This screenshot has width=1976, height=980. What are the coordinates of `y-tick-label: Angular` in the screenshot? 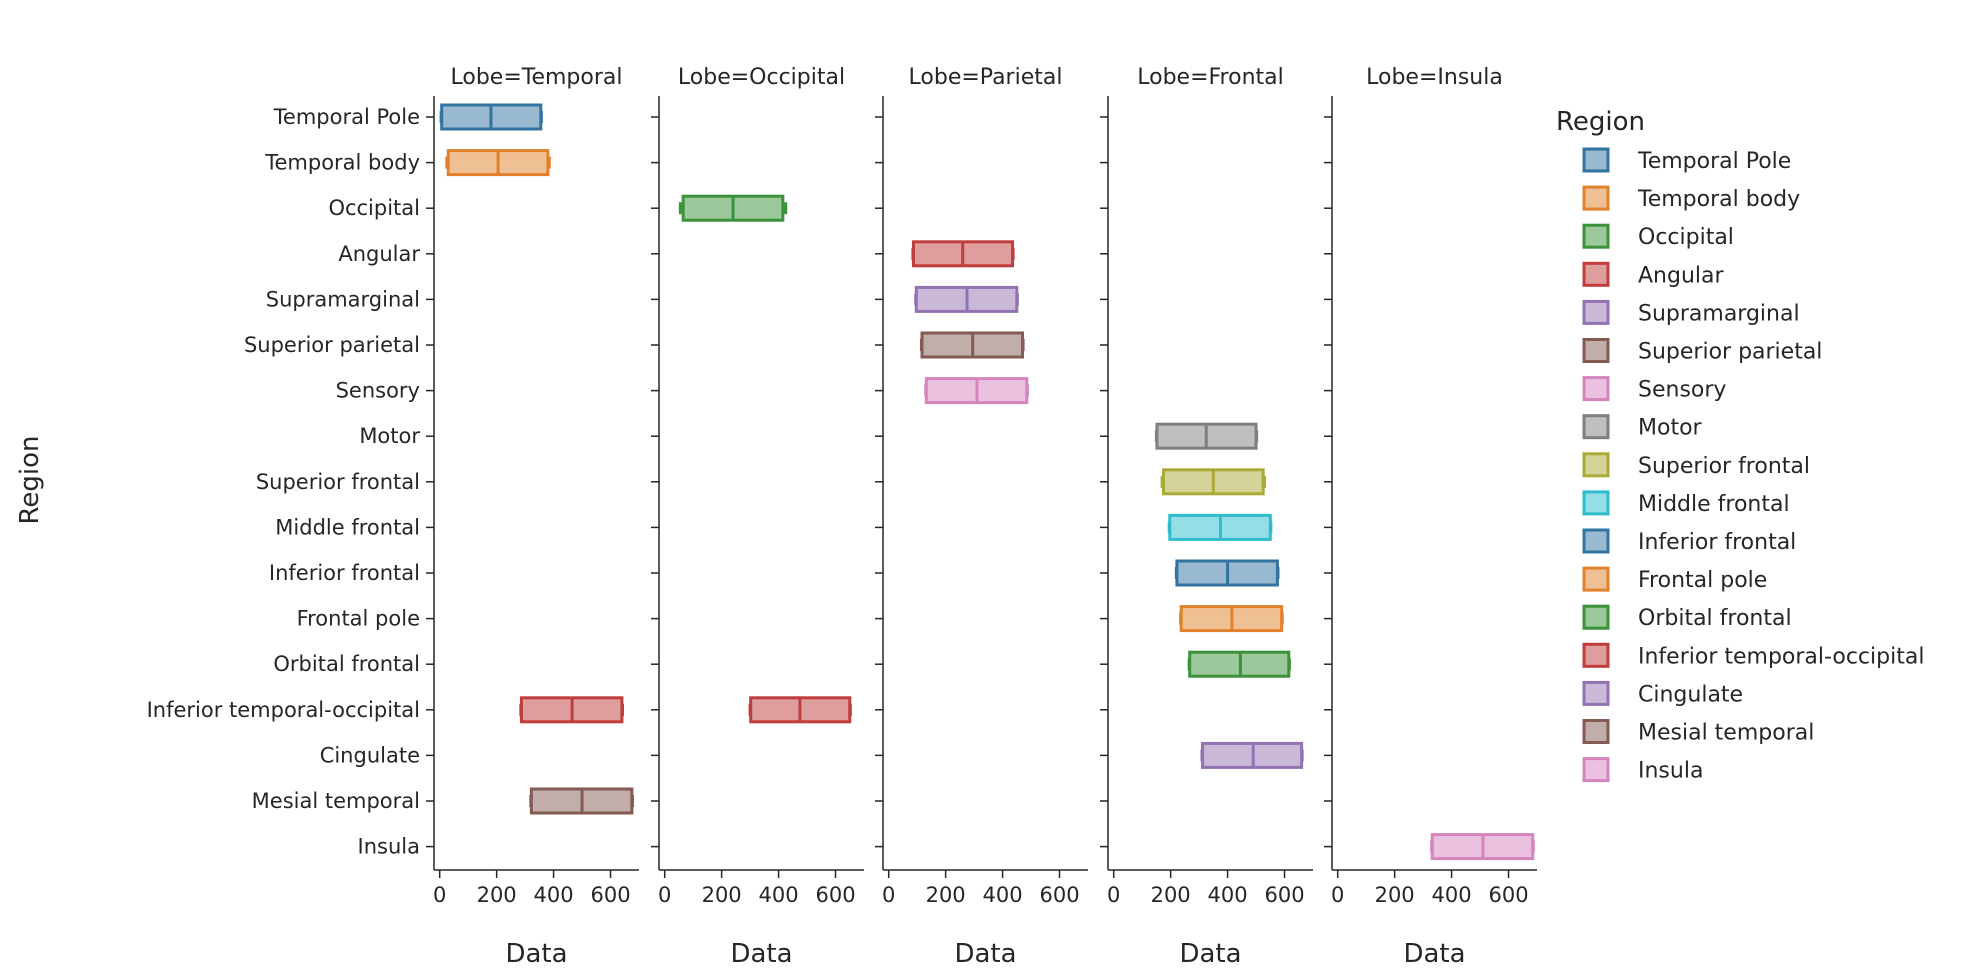 It's located at (379, 254).